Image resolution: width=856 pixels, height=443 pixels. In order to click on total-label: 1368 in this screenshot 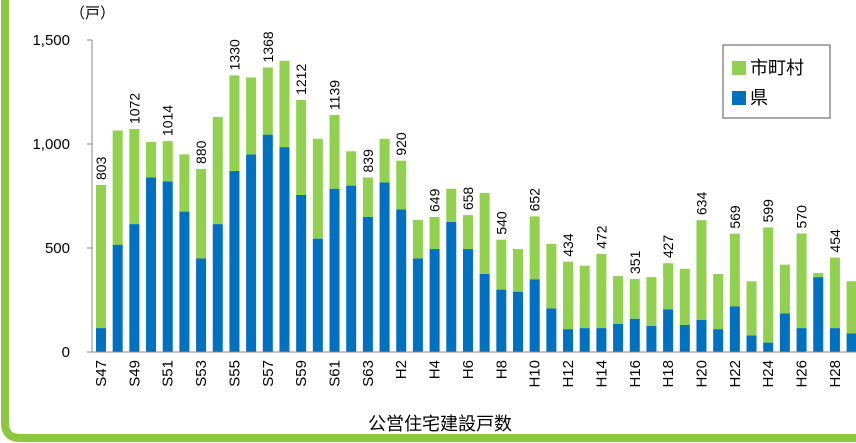, I will do `click(268, 46)`.